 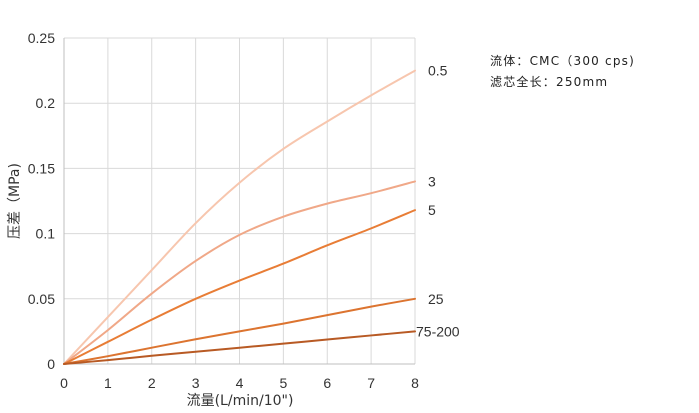 What do you see at coordinates (432, 181) in the screenshot?
I see `series-label-3: 3` at bounding box center [432, 181].